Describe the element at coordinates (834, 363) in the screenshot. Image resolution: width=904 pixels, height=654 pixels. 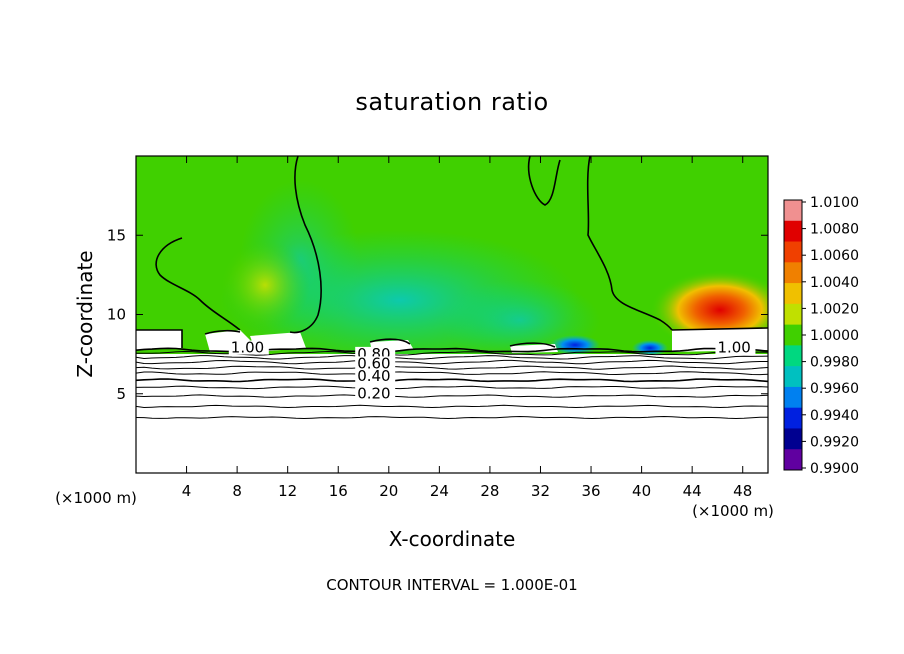
I see `colorbar-label: 0.9980` at that location.